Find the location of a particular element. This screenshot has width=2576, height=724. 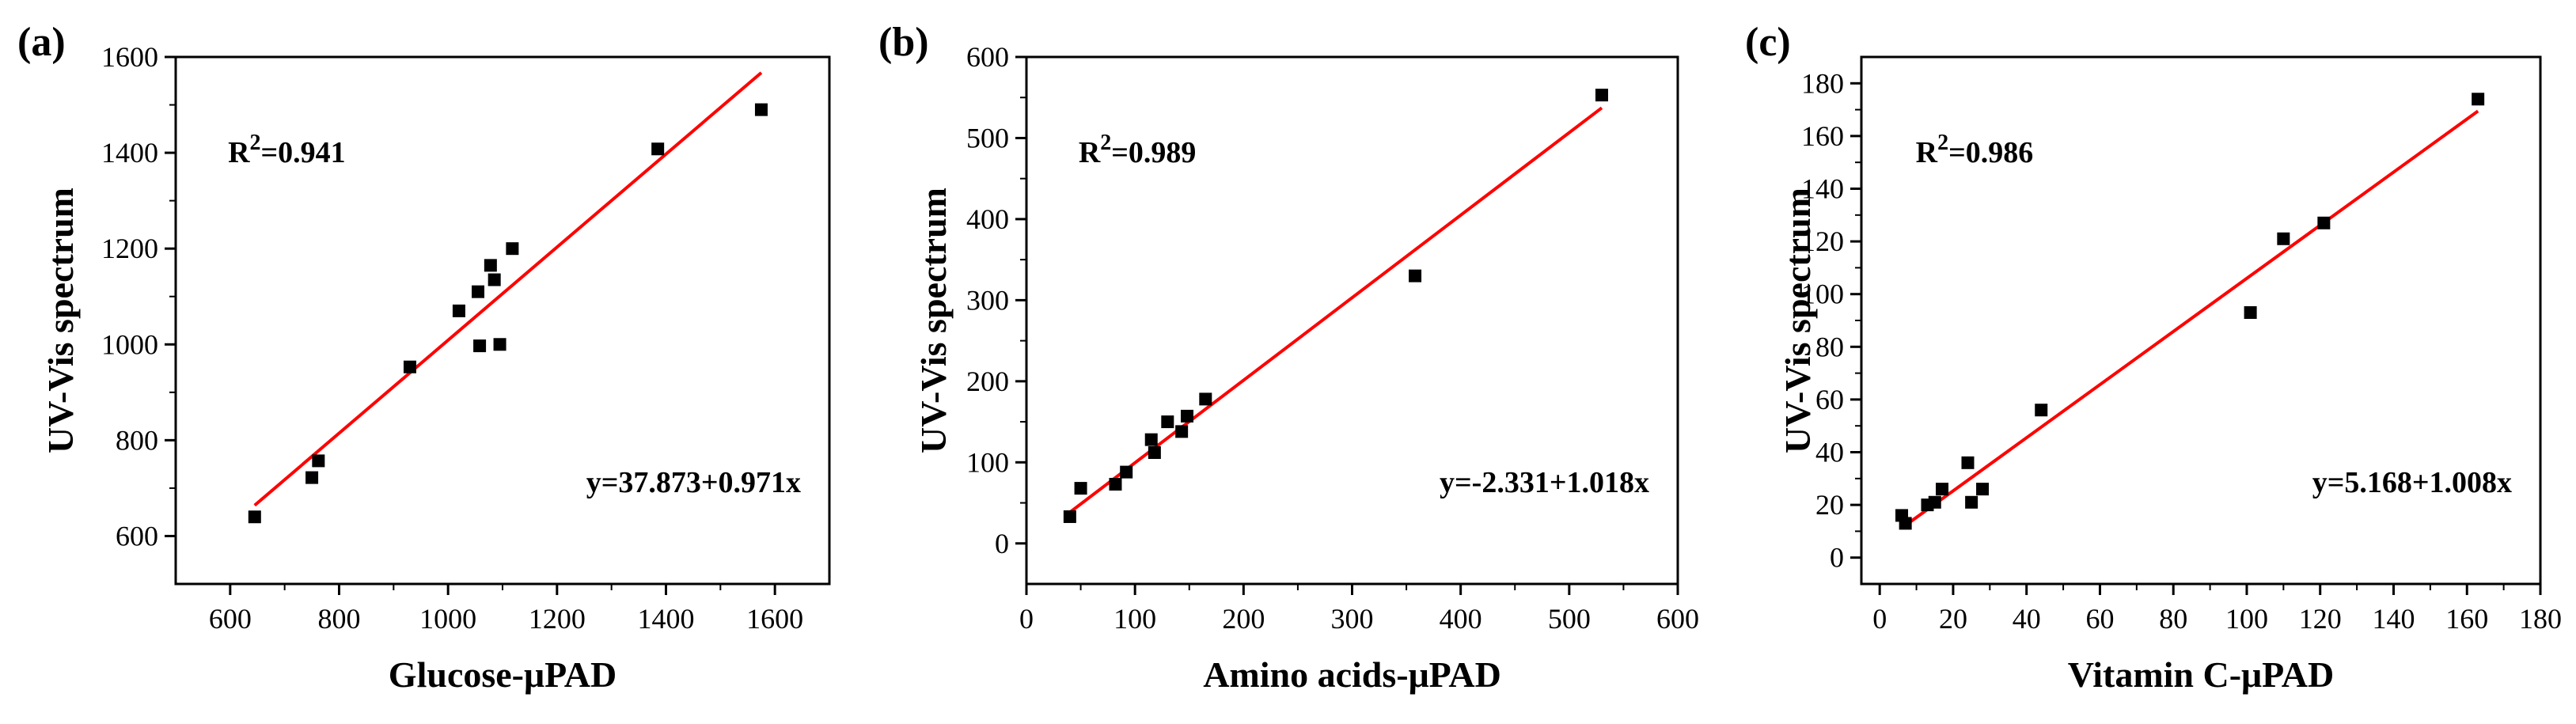

y-tick-label: 400 is located at coordinates (987, 219).